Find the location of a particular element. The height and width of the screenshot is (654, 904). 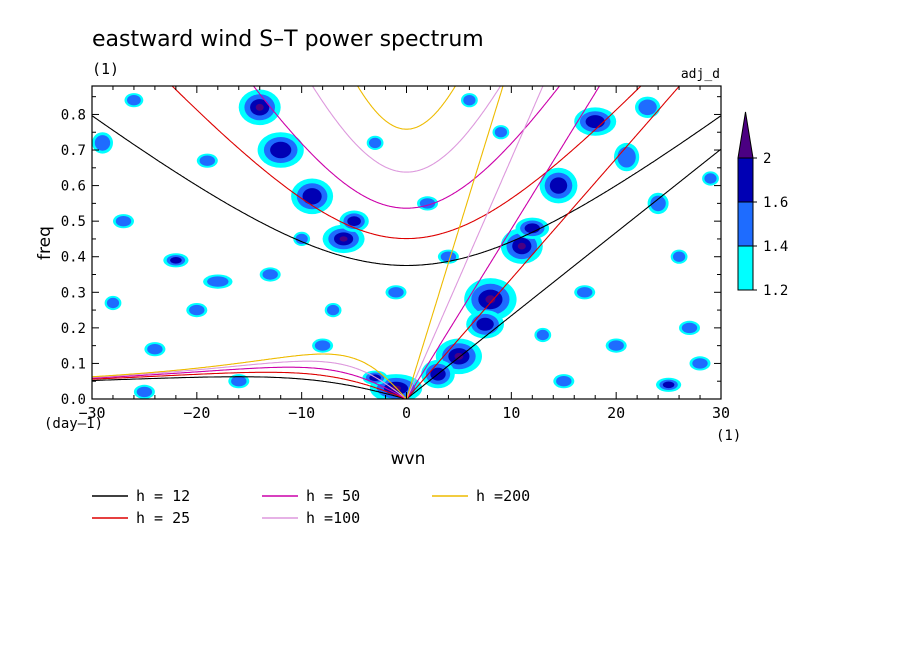

y-unit-label: (day–1) is located at coordinates (73, 424).